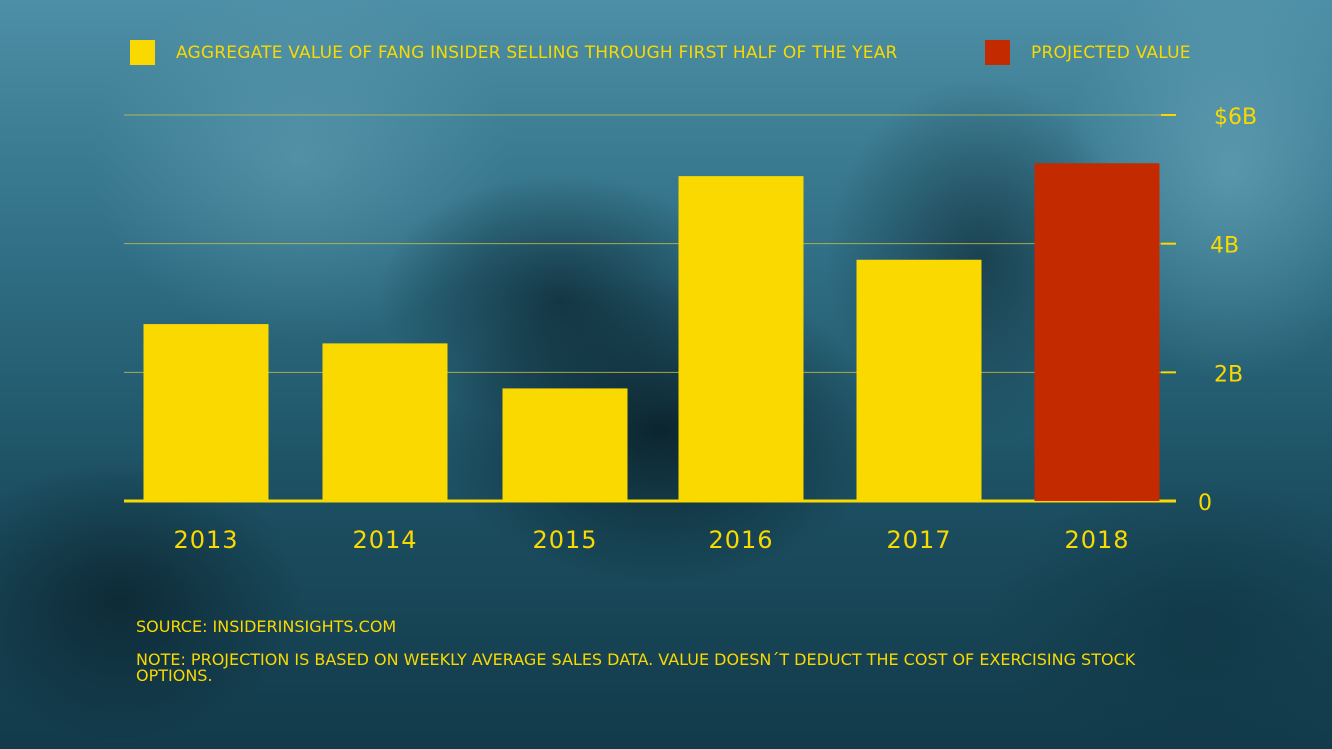 Image resolution: width=1332 pixels, height=749 pixels. Describe the element at coordinates (142, 52) in the screenshot. I see `legend-swatch-actual` at that location.